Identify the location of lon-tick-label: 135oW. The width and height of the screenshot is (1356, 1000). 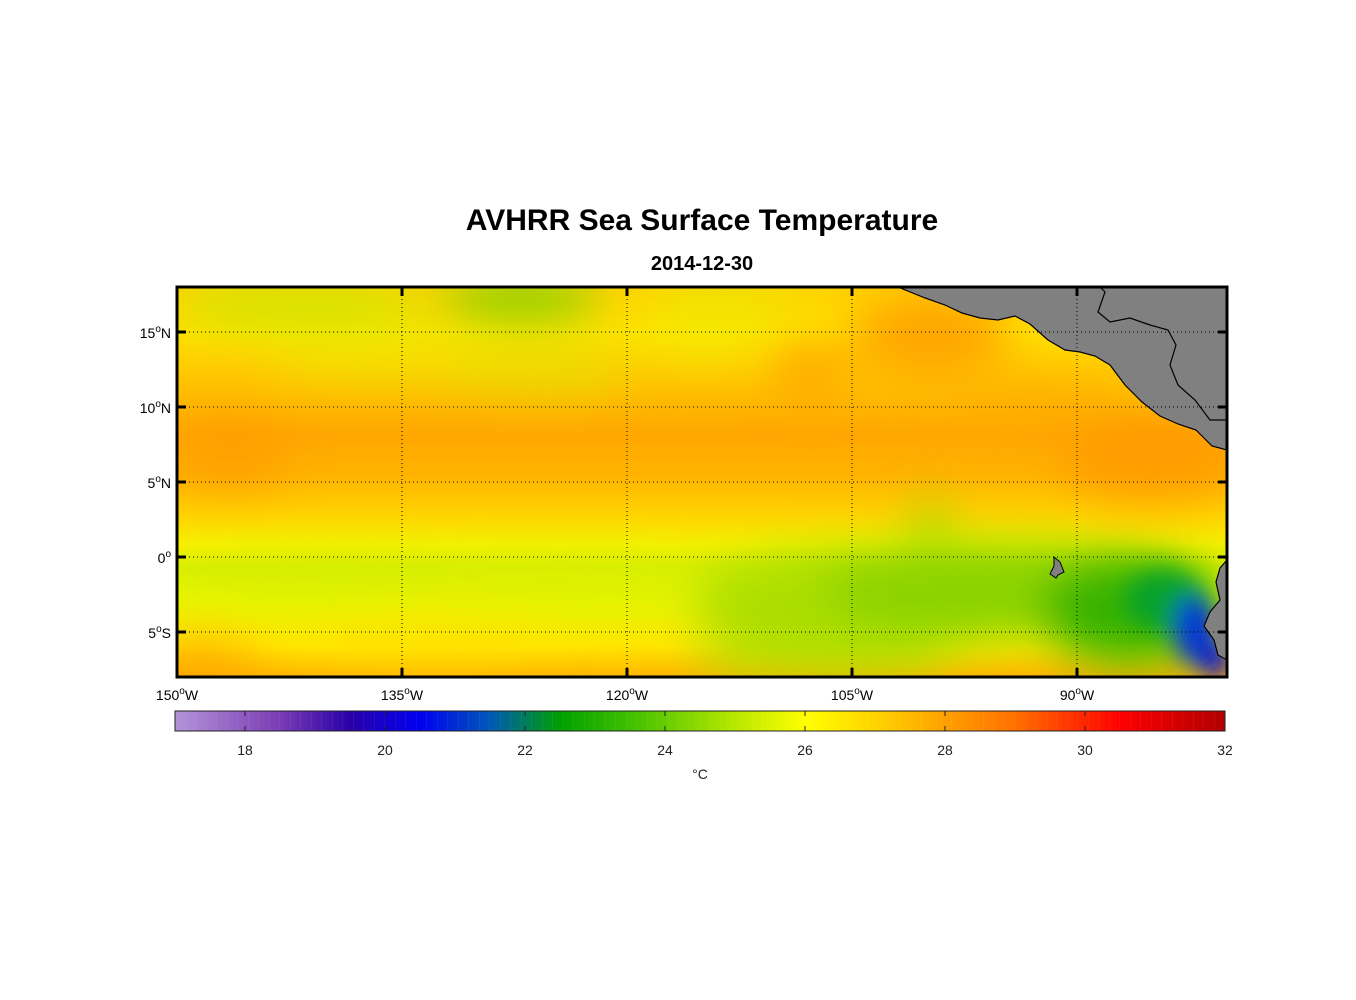
(402, 694).